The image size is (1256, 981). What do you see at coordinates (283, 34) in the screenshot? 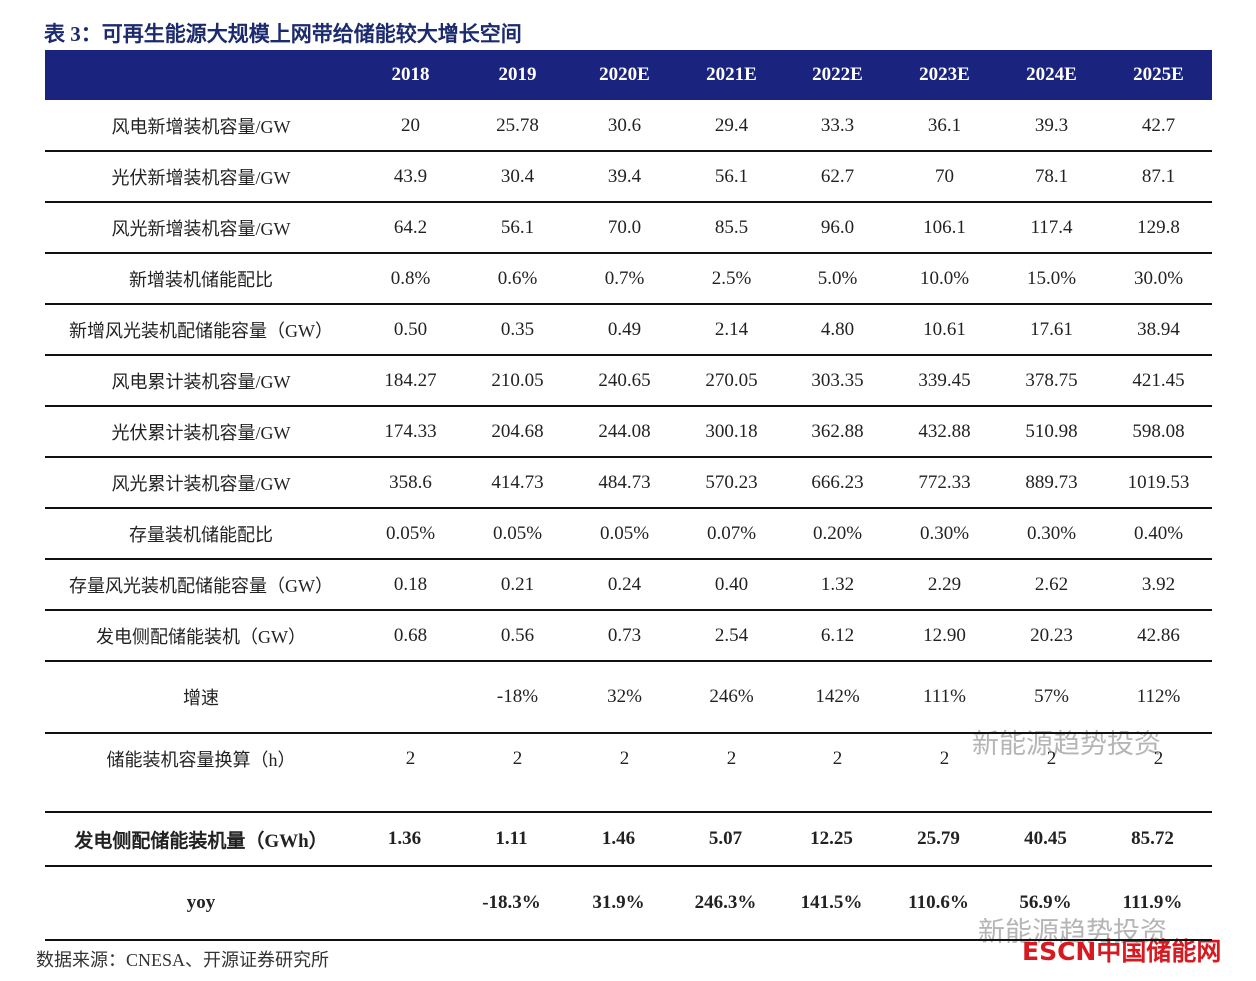
I see `table-title: 表 3：可再生能源大规模上网带给储能较大增长空间` at bounding box center [283, 34].